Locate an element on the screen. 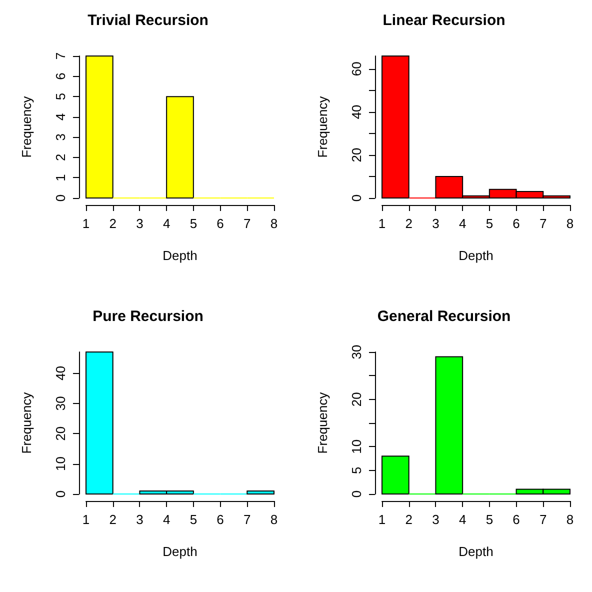 This screenshot has height=592, width=592. y-tick-label: 6 is located at coordinates (60, 76).